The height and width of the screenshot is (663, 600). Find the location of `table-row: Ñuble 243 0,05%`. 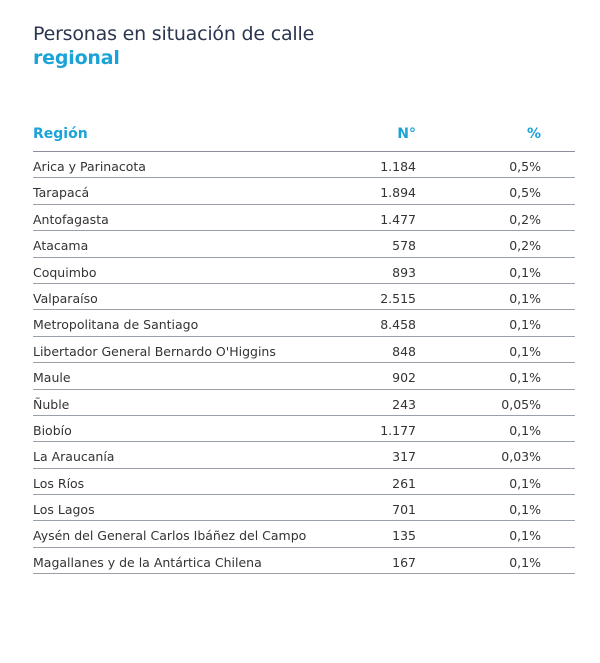

table-row: Ñuble 243 0,05% is located at coordinates (304, 403).